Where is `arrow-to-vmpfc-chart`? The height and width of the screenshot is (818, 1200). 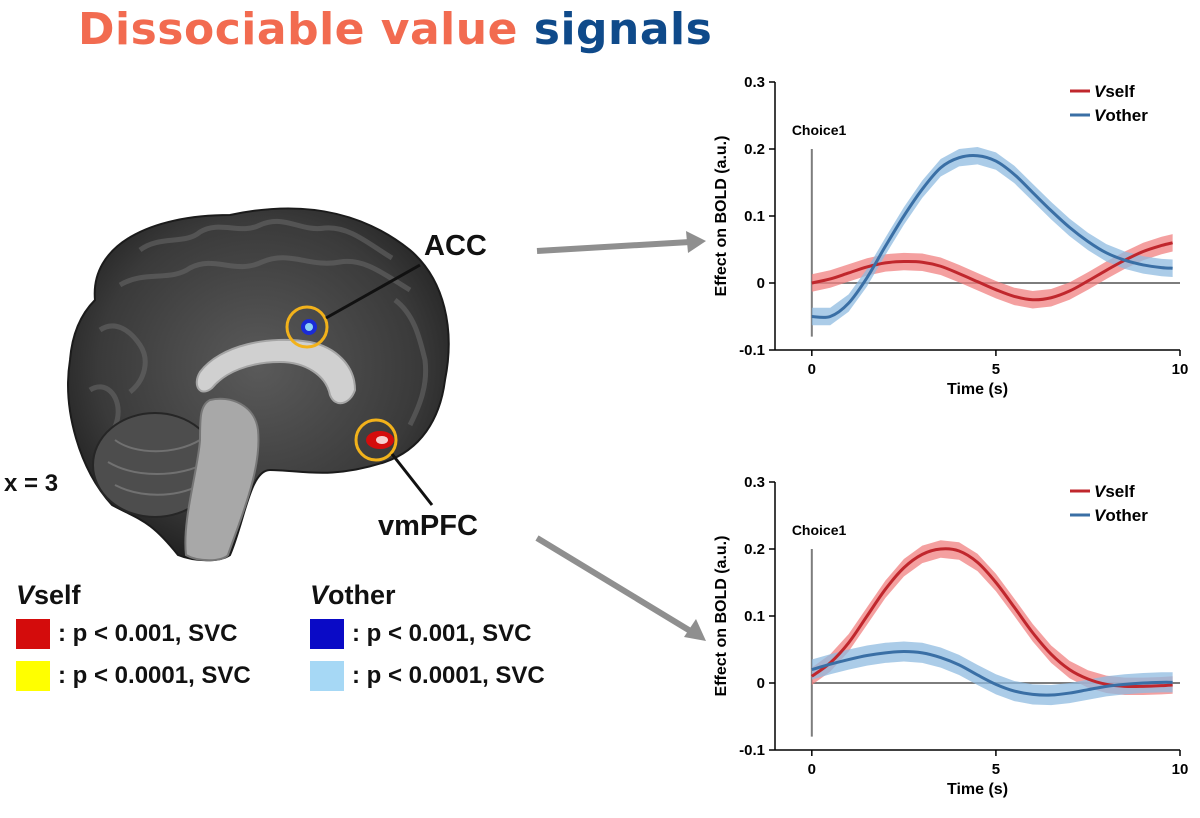 arrow-to-vmpfc-chart is located at coordinates (614, 585).